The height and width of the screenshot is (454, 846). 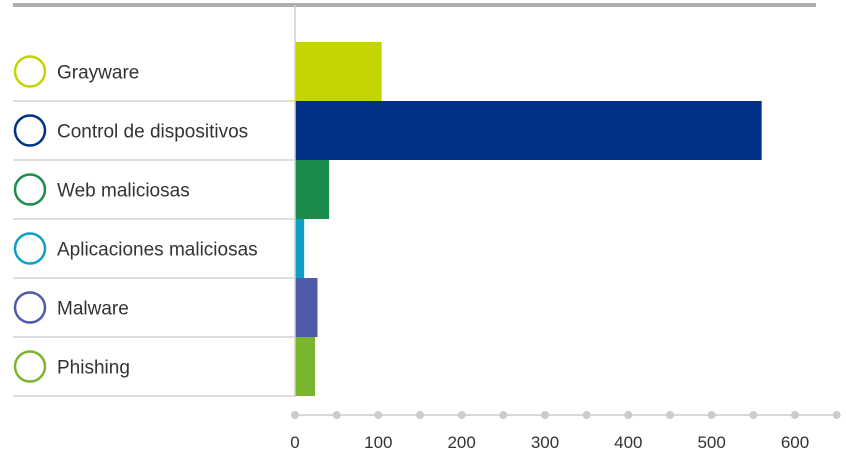 I want to click on category-label-5: Phishing, so click(x=93, y=368).